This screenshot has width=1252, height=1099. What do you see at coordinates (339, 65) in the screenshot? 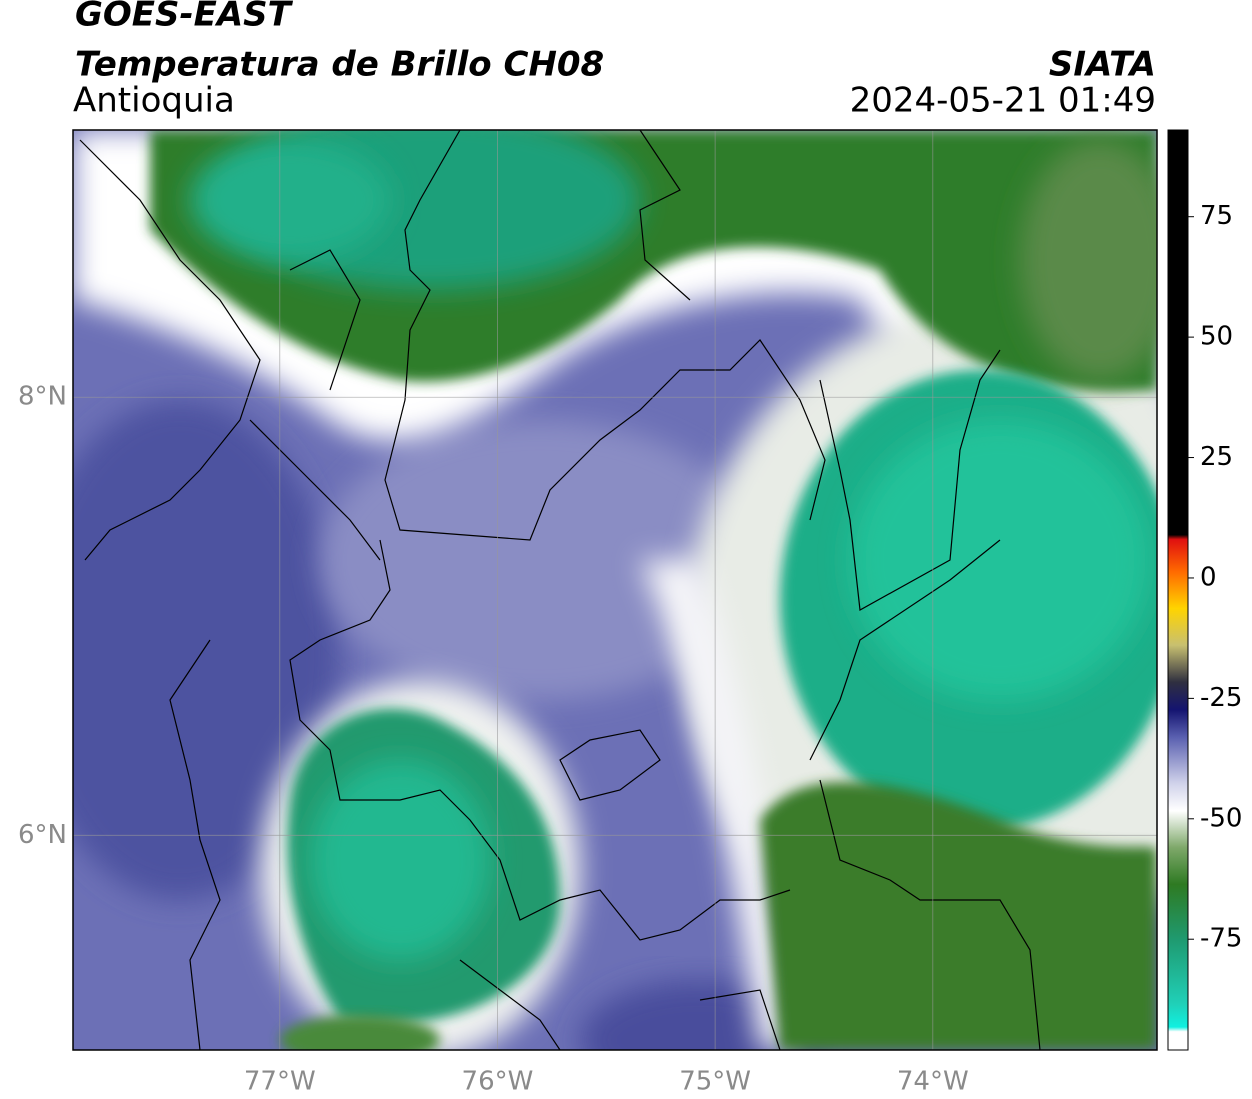
I see `subtitle: Temperatura de Brillo CH08` at bounding box center [339, 65].